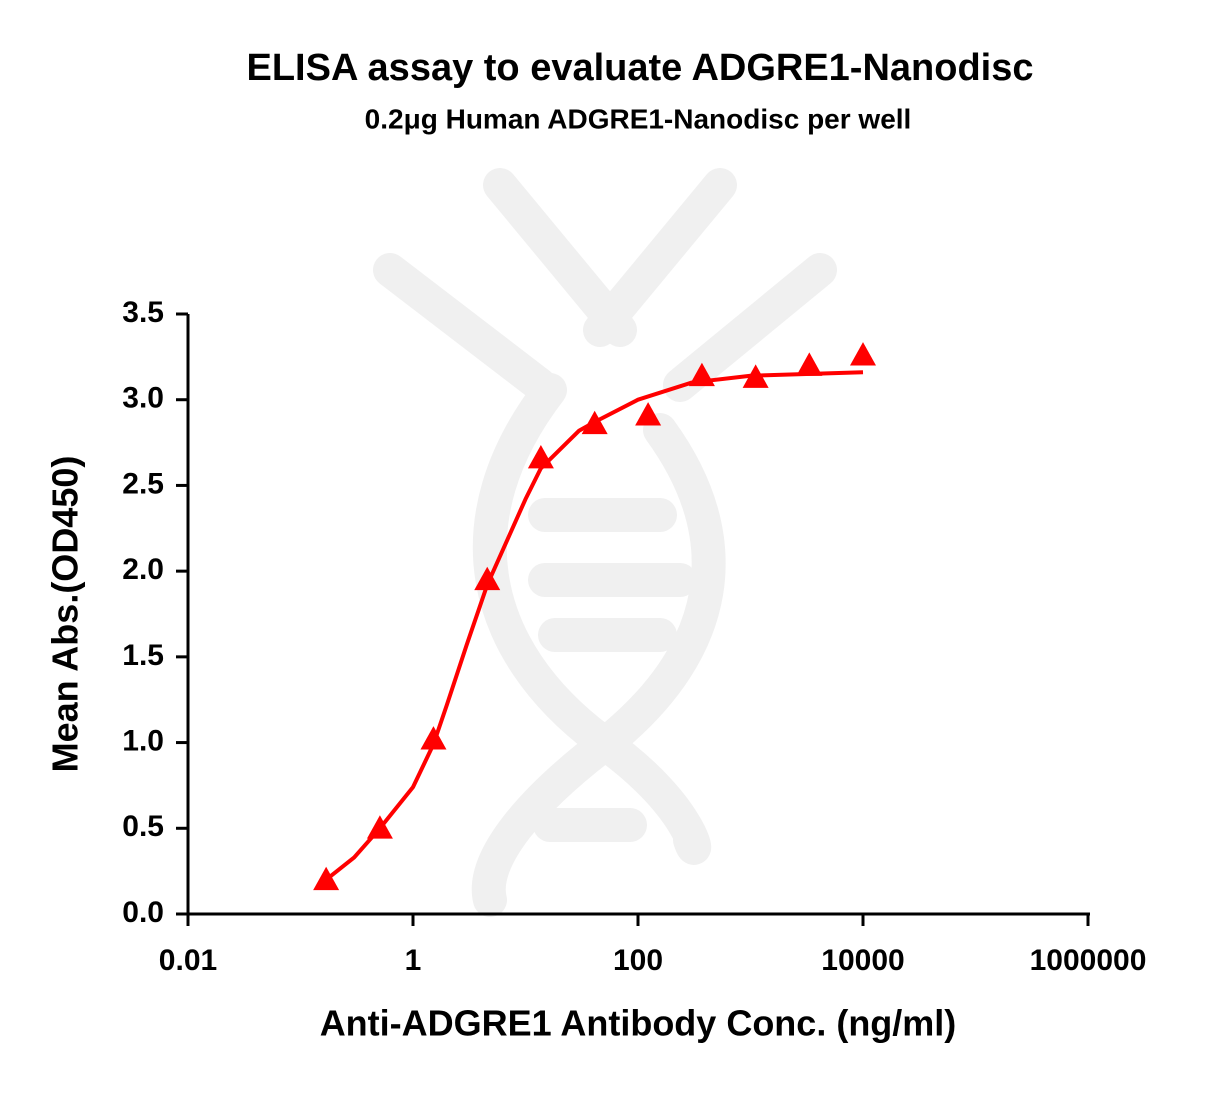 Image resolution: width=1211 pixels, height=1096 pixels. Describe the element at coordinates (638, 960) in the screenshot. I see `x-tick-label: 100` at that location.